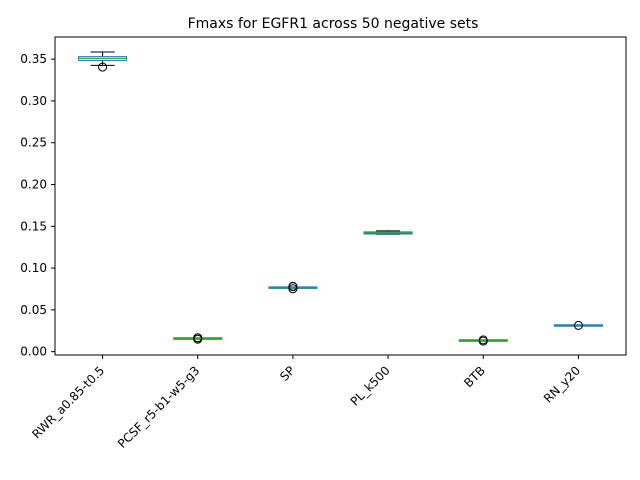  What do you see at coordinates (33, 143) in the screenshot?
I see `y-tick-label: 0.25` at bounding box center [33, 143].